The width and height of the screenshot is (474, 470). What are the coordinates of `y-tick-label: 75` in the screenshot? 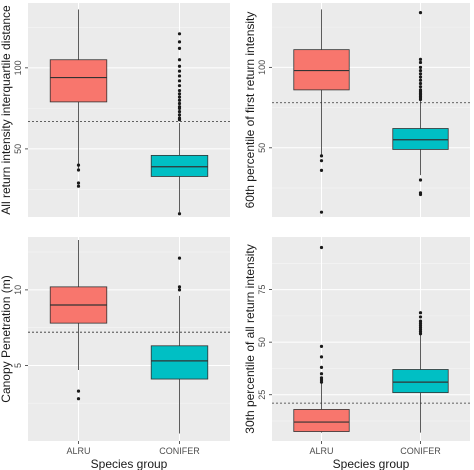 It's located at (262, 290).